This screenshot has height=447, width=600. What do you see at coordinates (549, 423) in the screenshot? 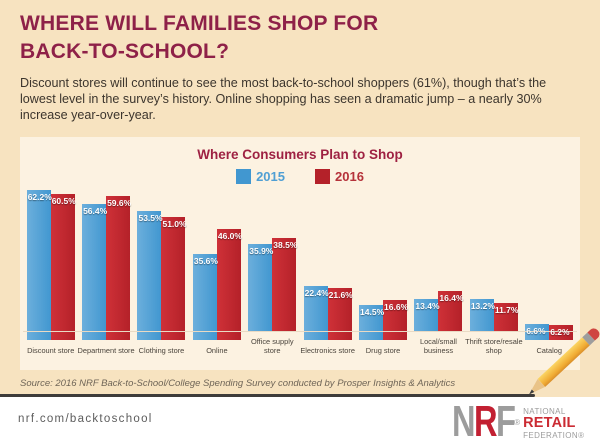
I see `nrf-text-retail: RETAIL` at bounding box center [549, 423].